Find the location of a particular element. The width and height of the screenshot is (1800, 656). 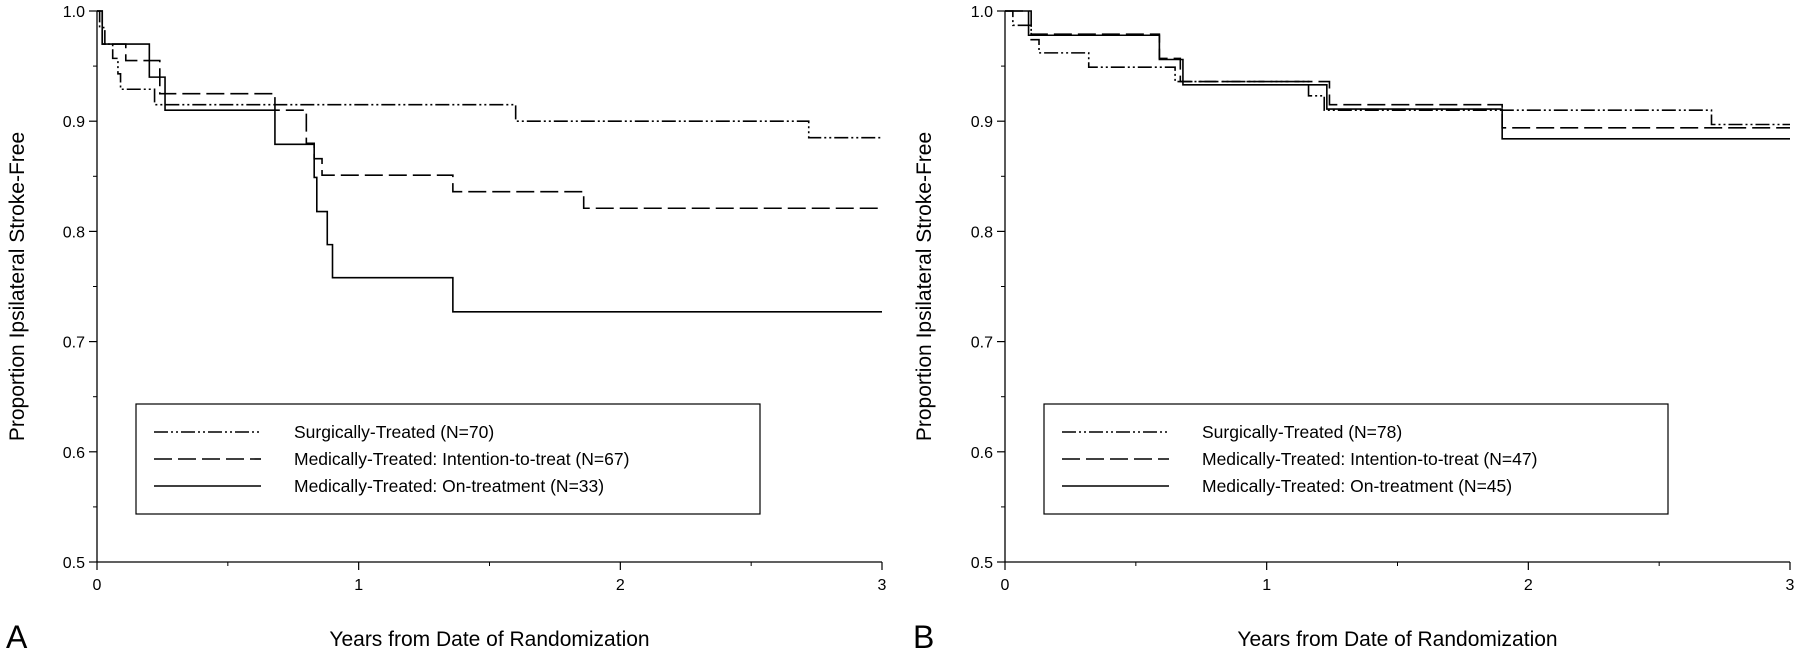

panel-label: A is located at coordinates (17, 637).